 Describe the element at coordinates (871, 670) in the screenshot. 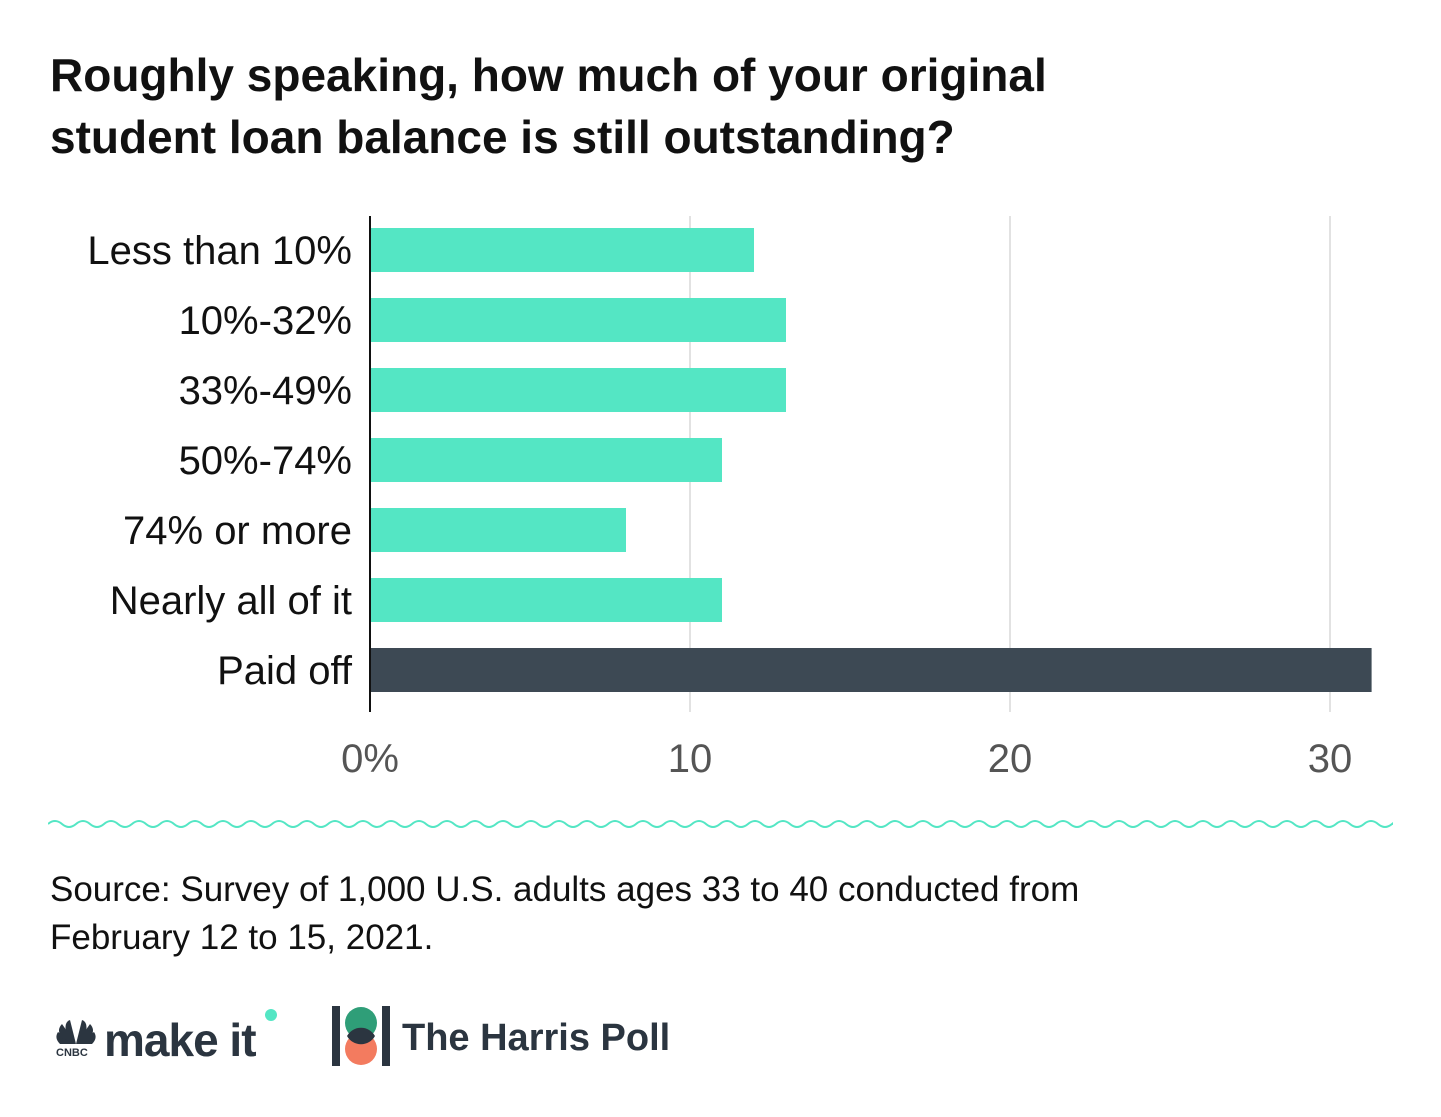

I see `bar-paid-off` at that location.